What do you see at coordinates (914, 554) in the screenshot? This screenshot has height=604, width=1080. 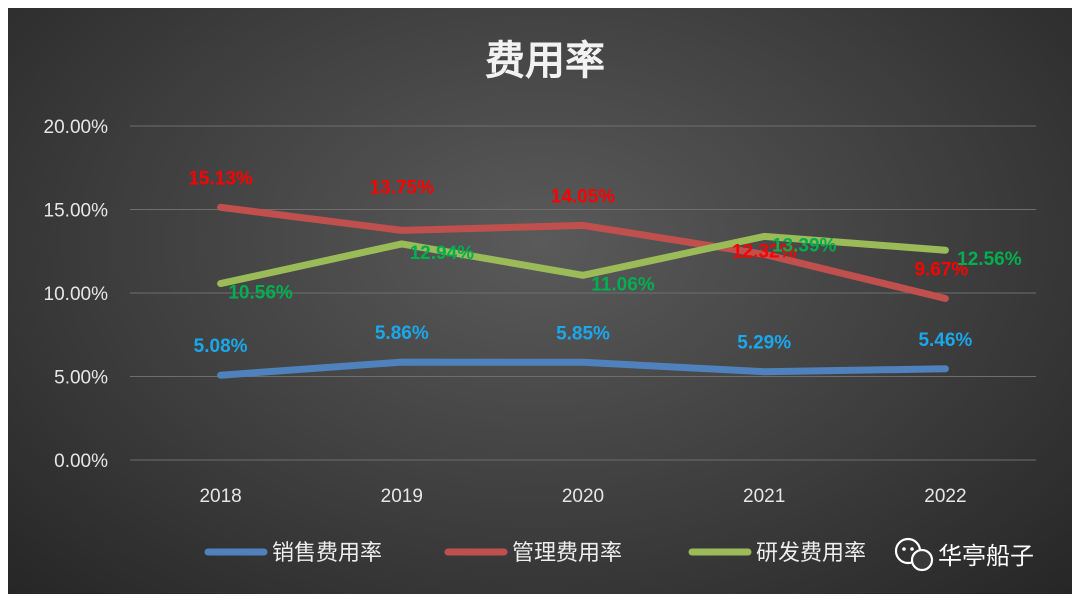 I see `wechat-icon` at bounding box center [914, 554].